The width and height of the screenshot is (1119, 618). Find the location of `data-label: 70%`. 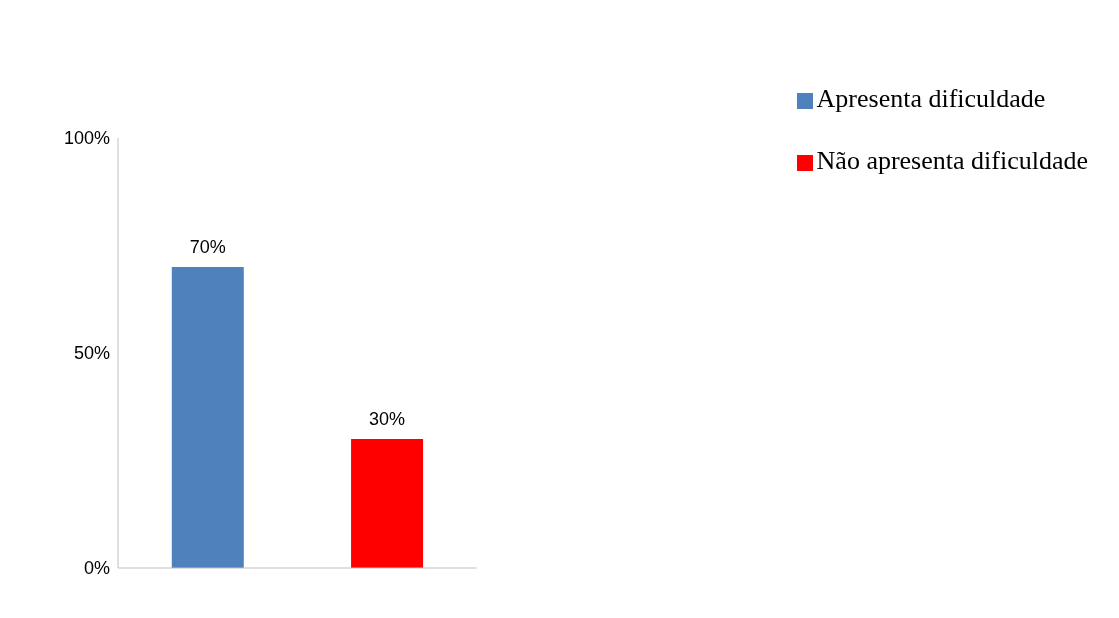

data-label: 70% is located at coordinates (207, 247).